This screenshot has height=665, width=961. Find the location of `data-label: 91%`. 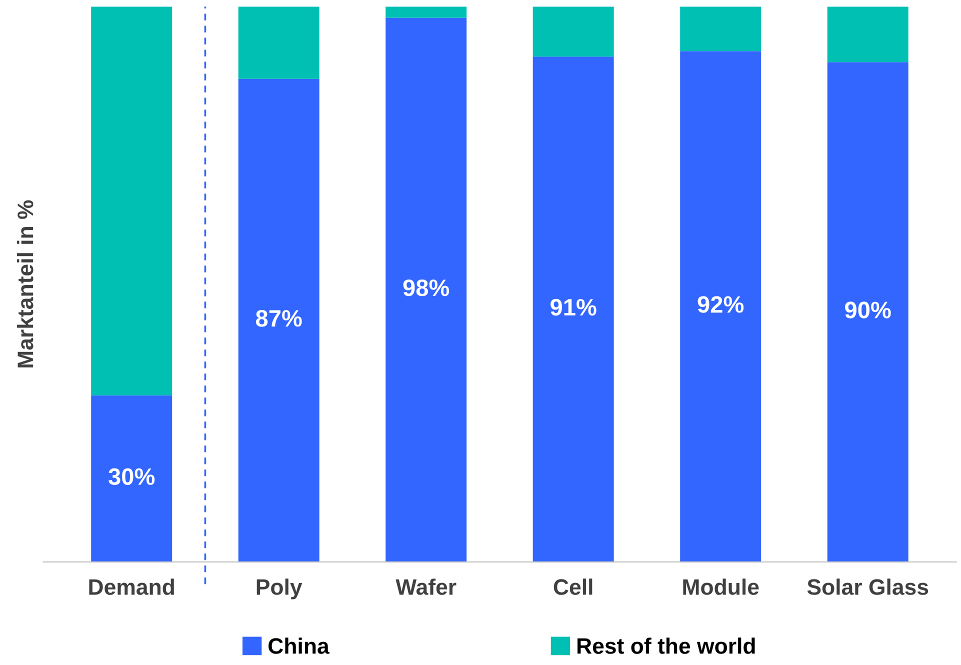

data-label: 91% is located at coordinates (573, 307).